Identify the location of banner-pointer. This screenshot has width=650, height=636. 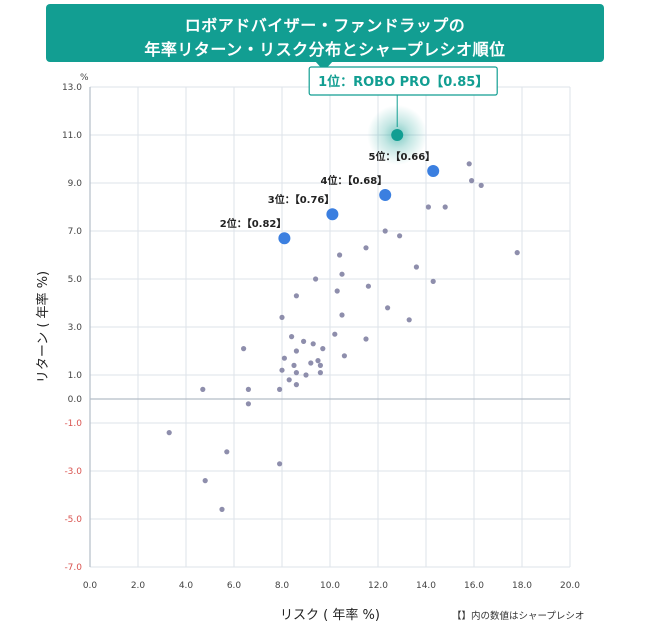
(324, 66).